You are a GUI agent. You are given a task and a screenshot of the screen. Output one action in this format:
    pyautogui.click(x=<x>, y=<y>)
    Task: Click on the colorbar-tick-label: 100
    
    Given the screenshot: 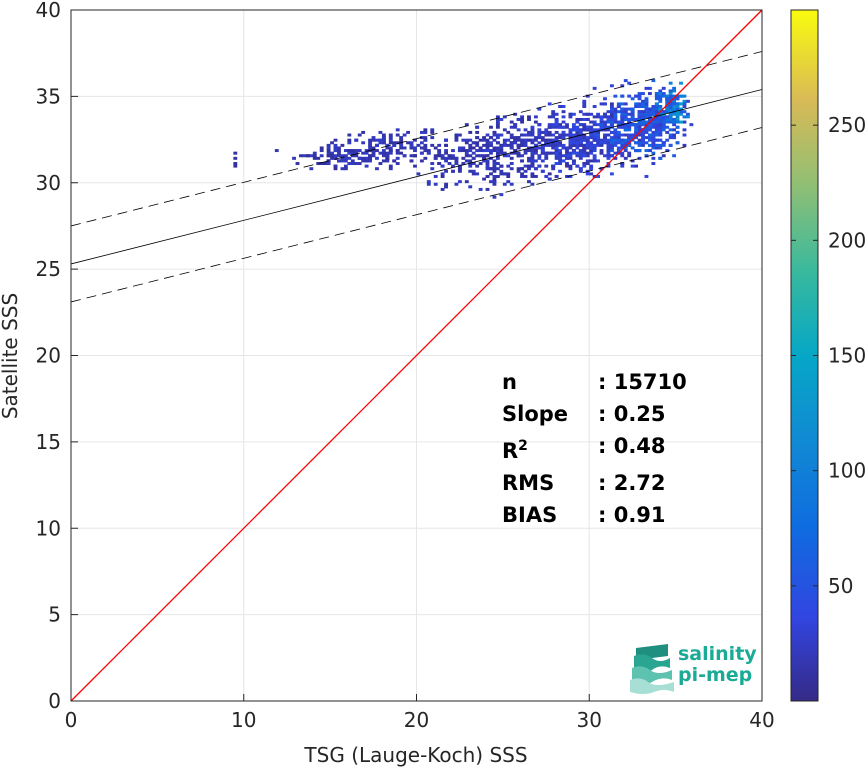 What is the action you would take?
    pyautogui.click(x=846, y=471)
    